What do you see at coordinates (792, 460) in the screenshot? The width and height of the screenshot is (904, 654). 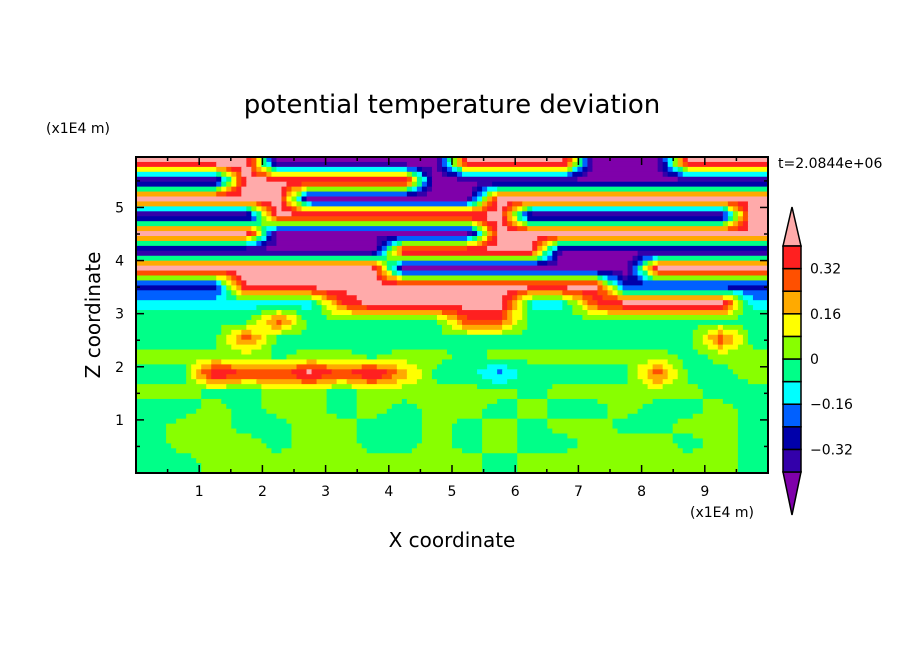 I see `colorbar-box` at bounding box center [792, 460].